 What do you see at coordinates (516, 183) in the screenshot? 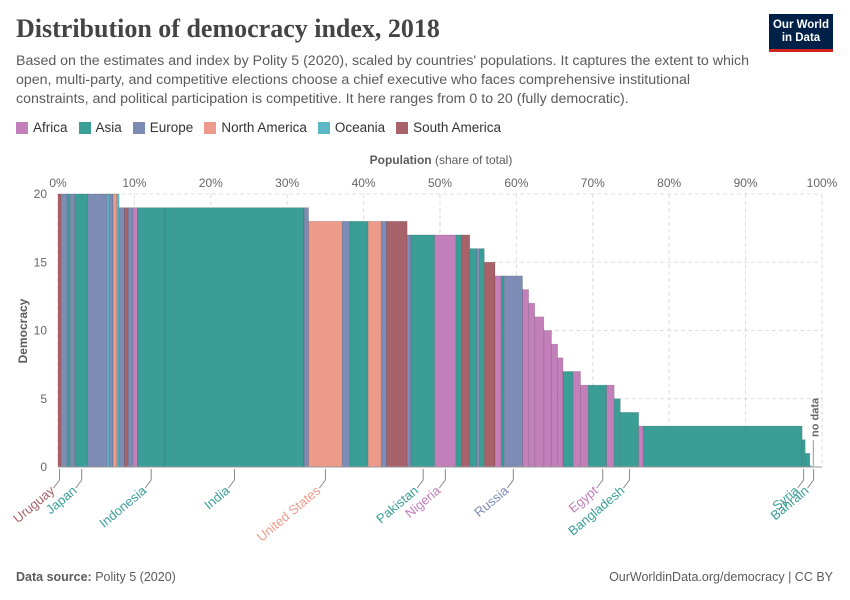
I see `x-tick-label: 60%` at bounding box center [516, 183].